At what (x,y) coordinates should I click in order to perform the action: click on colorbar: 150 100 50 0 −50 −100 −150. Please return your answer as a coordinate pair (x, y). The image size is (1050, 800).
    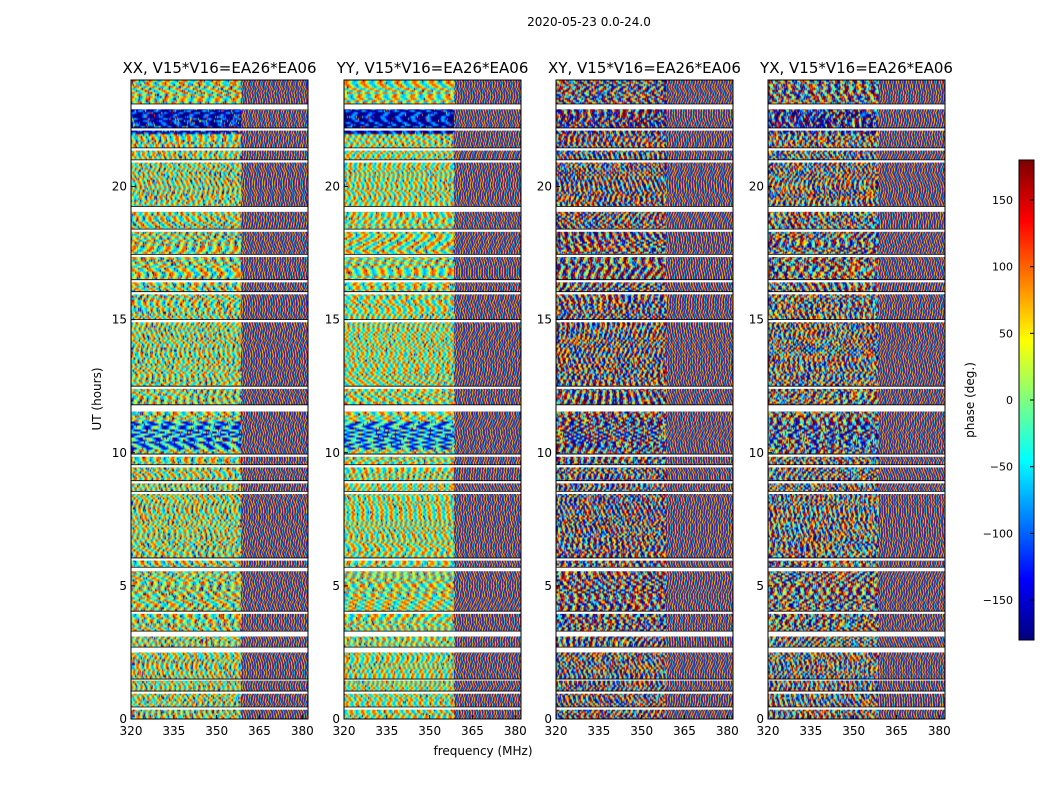
    Looking at the image, I should click on (1009, 400).